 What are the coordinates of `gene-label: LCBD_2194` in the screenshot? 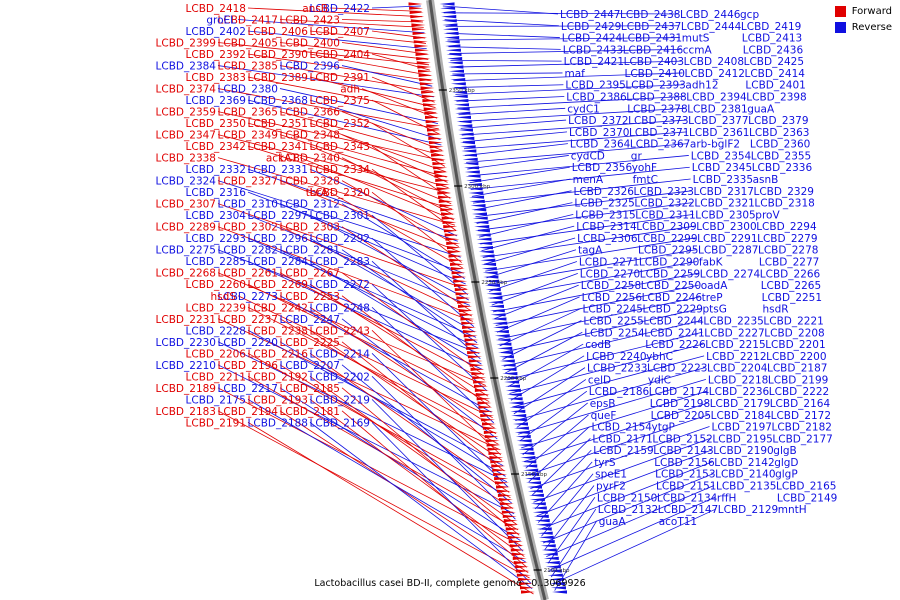 It's located at (248, 412).